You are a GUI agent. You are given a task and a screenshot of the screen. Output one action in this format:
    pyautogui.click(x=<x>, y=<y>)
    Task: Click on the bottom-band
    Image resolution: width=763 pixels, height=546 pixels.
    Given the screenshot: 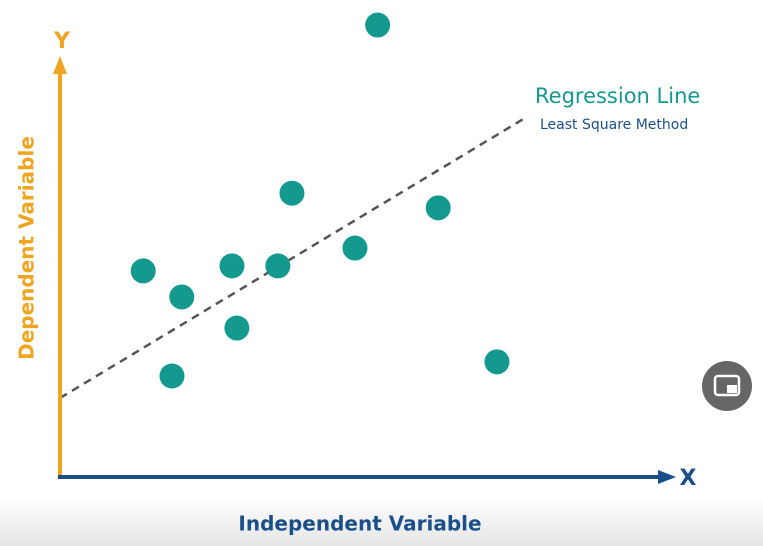 What is the action you would take?
    pyautogui.click(x=381, y=520)
    